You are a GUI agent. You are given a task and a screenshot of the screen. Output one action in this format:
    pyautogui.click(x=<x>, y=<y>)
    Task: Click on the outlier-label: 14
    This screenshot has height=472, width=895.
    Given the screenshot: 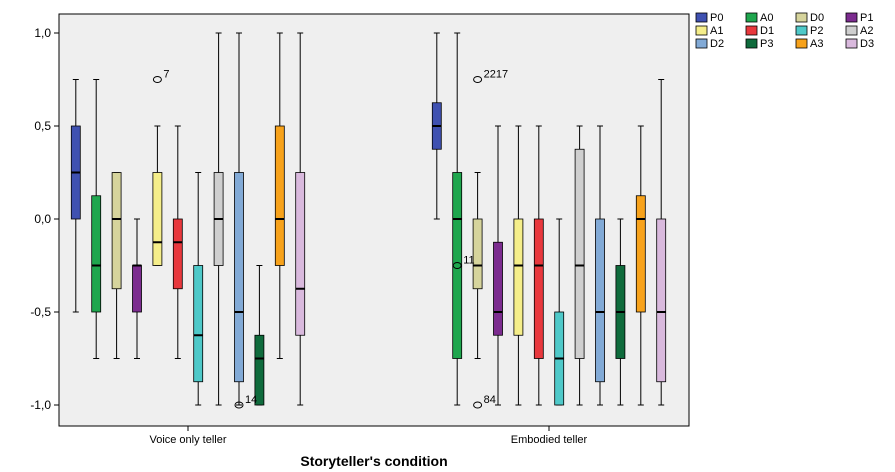 What is the action you would take?
    pyautogui.click(x=251, y=400)
    